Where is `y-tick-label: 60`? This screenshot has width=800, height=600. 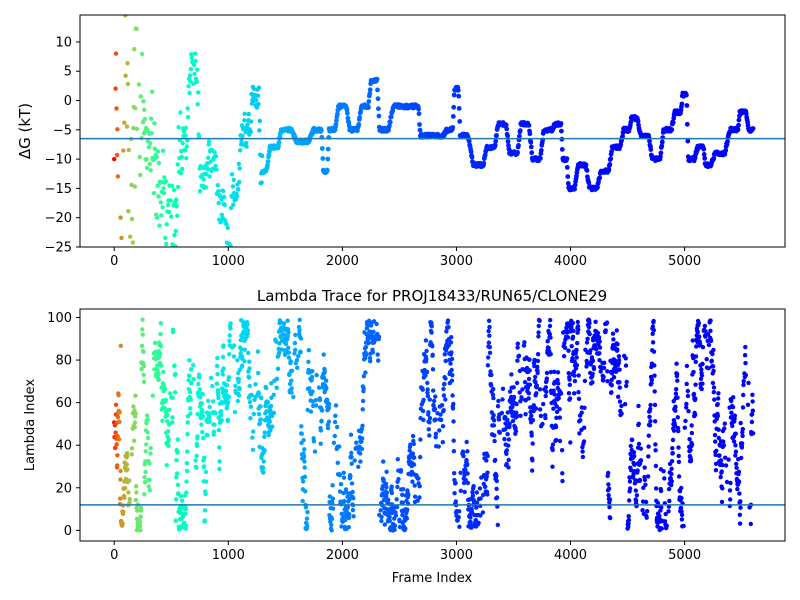
y-tick-label: 60 is located at coordinates (63, 403).